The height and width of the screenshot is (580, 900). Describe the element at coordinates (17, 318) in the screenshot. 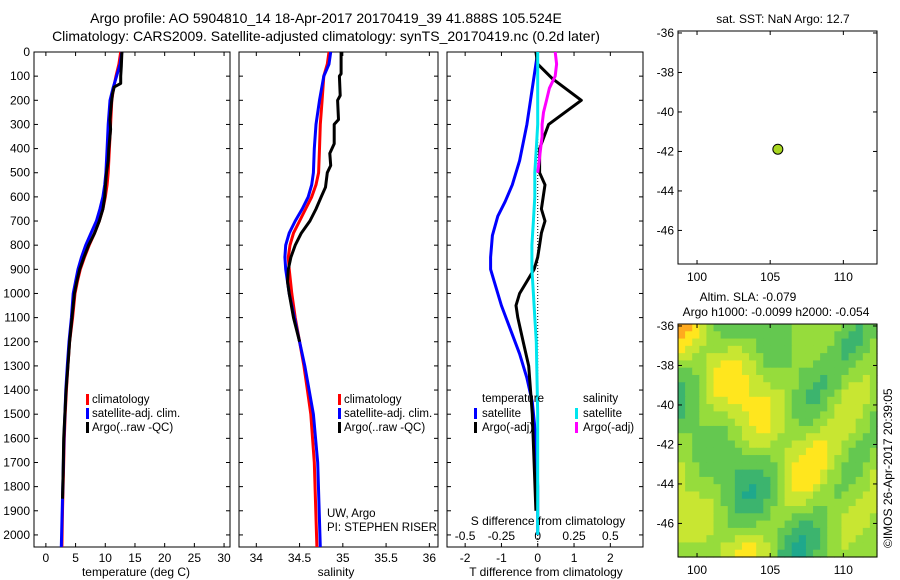

I see `y-tick-label: 1100` at that location.